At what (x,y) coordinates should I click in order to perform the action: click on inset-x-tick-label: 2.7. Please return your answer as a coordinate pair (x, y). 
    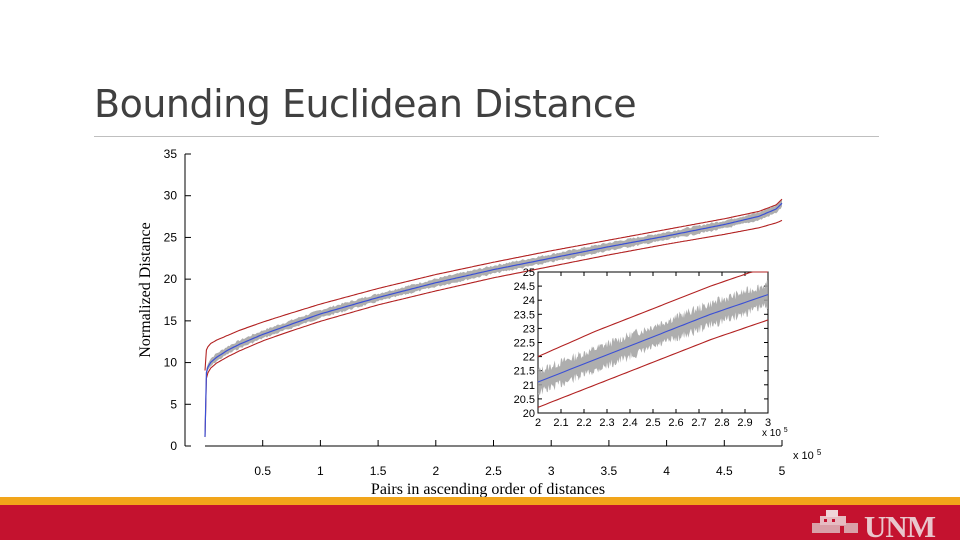
    Looking at the image, I should click on (698, 423).